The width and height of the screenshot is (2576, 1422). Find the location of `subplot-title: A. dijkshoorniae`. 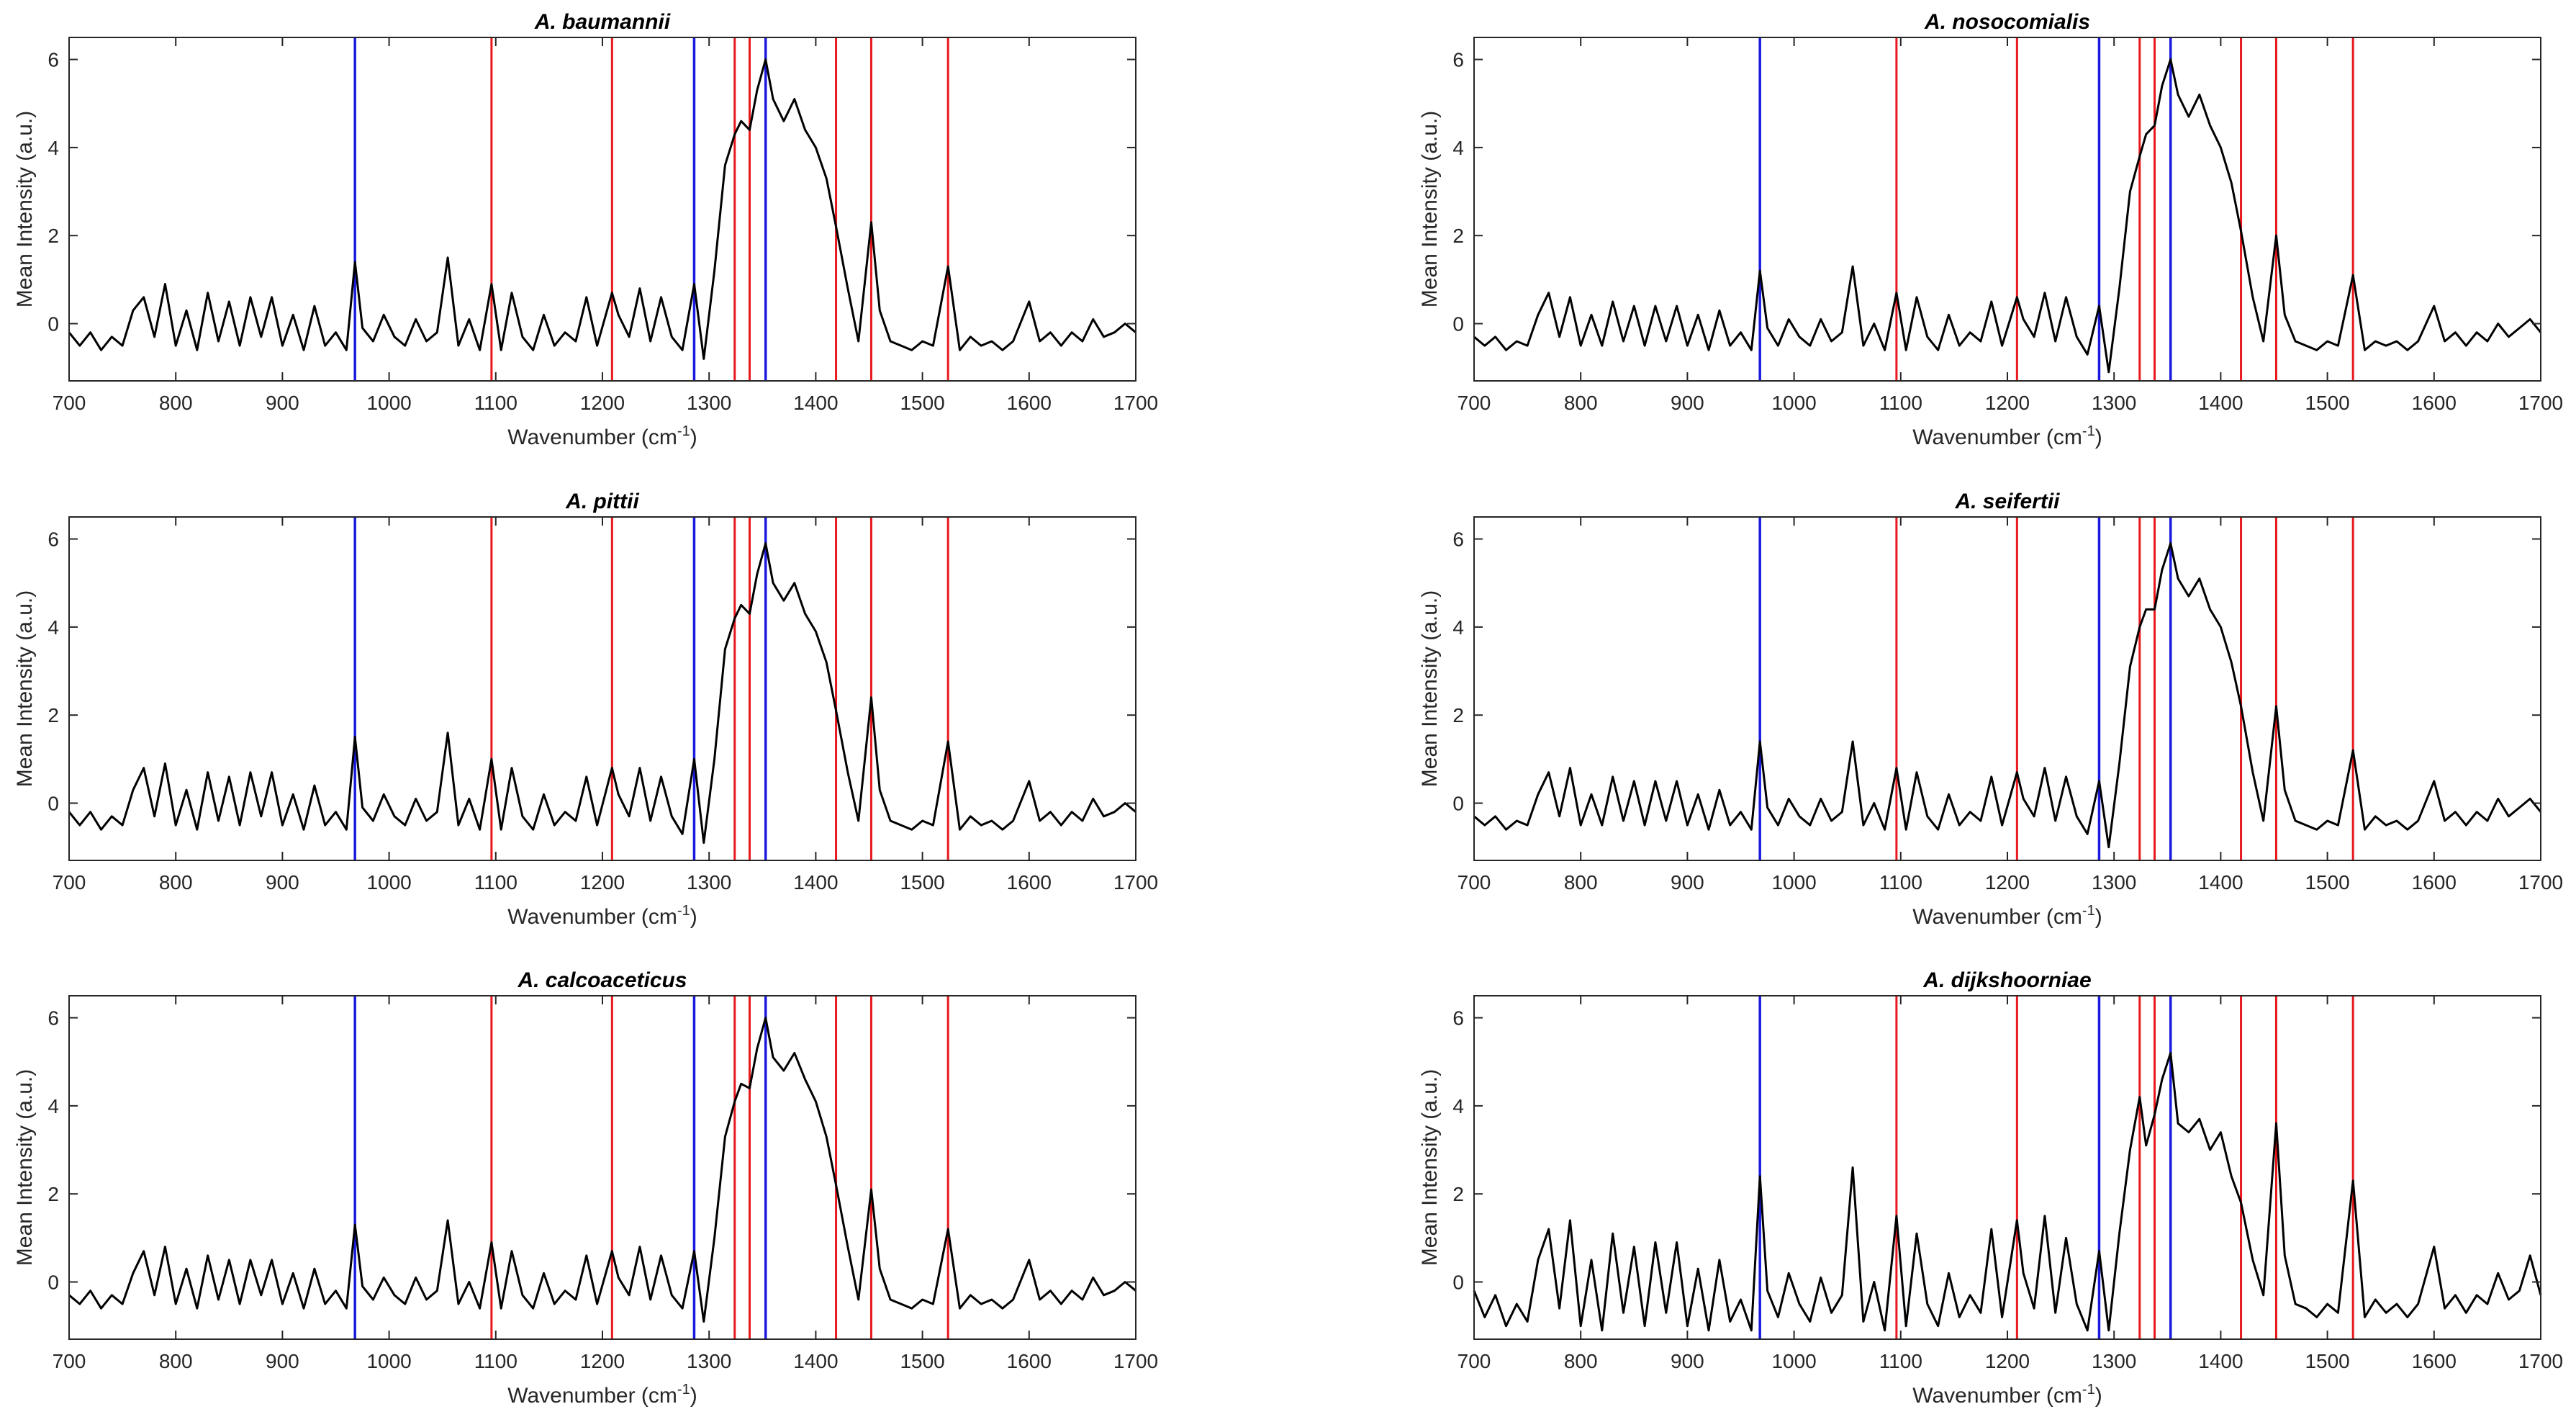

subplot-title: A. dijkshoorniae is located at coordinates (2006, 980).